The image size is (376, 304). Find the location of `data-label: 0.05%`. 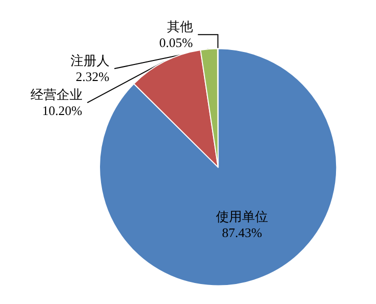

data-label: 0.05% is located at coordinates (176, 42).